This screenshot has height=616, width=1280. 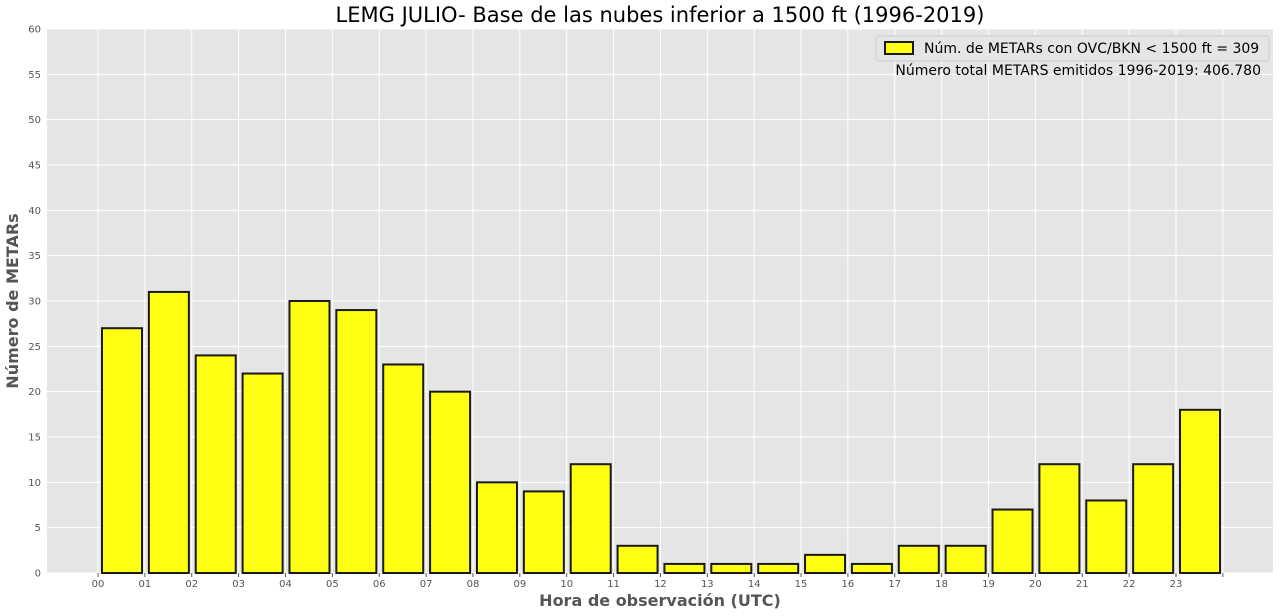 What do you see at coordinates (34, 256) in the screenshot?
I see `y-tick-label: 35` at bounding box center [34, 256].